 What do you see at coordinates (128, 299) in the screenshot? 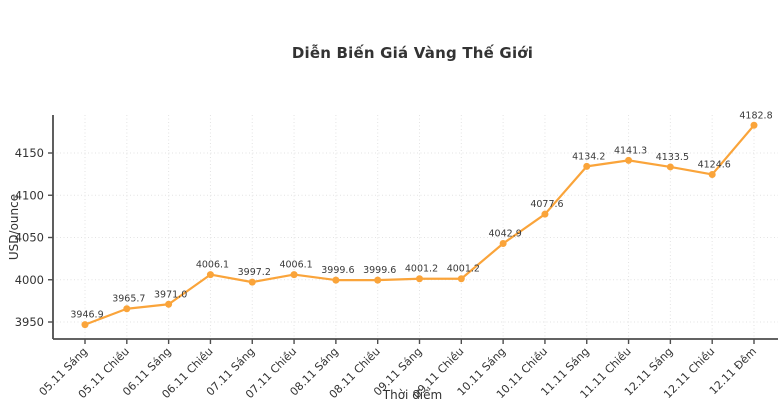
I see `data-point-value-label: 3965.7` at bounding box center [128, 299].